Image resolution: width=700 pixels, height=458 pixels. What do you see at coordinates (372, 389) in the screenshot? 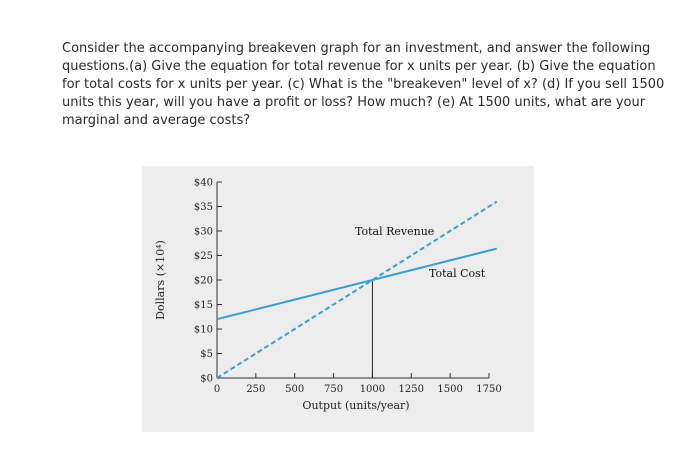
I see `x-tick-label: 1000` at bounding box center [372, 389].